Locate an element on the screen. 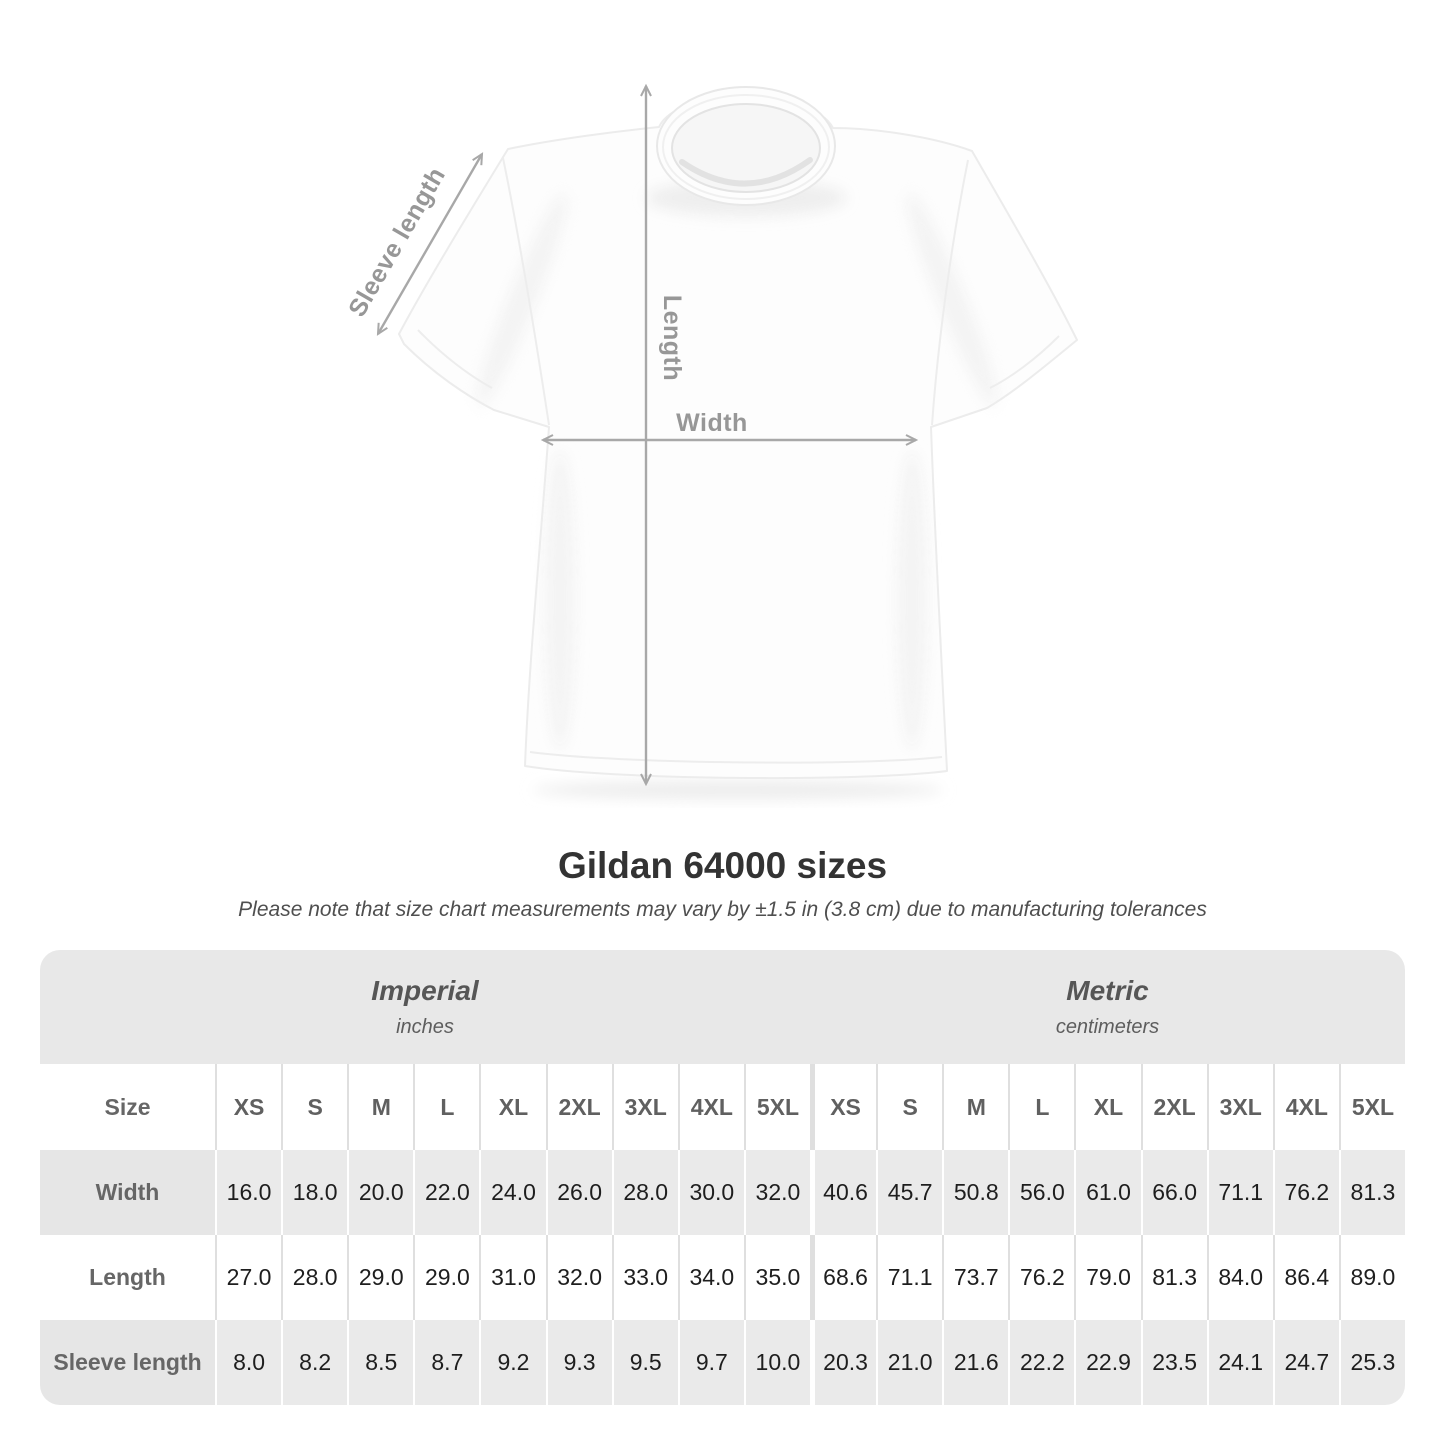  row-label-sleeve-length: Sleeve length is located at coordinates (127, 1362).